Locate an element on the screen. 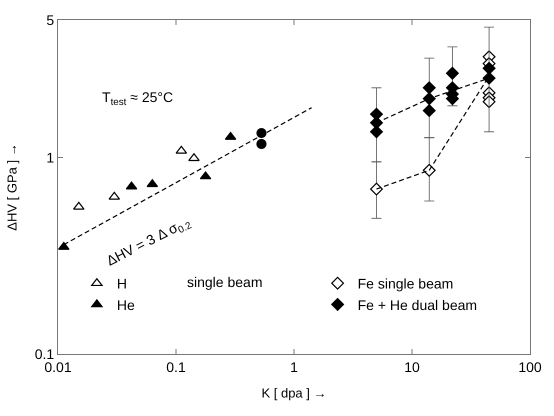 This screenshot has width=554, height=416. y-tick-label: 5 is located at coordinates (50, 20).